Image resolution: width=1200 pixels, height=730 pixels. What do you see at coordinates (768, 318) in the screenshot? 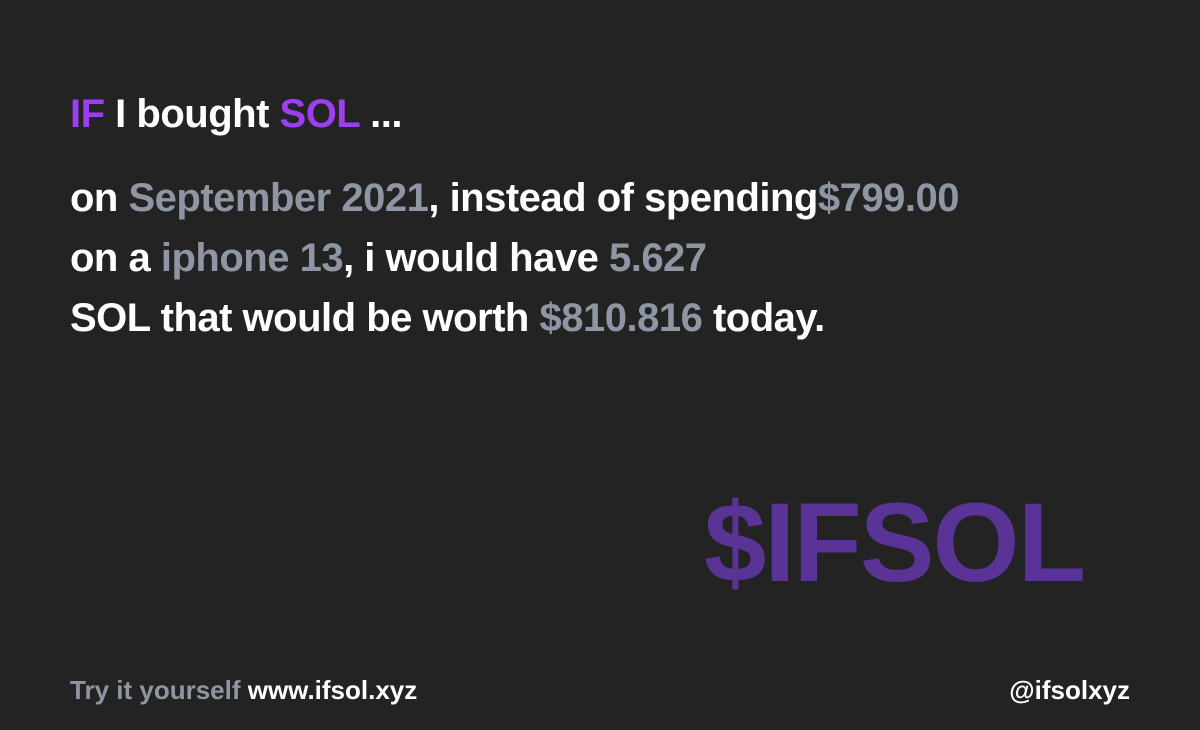
I see `statement-today: today.` at bounding box center [768, 318].